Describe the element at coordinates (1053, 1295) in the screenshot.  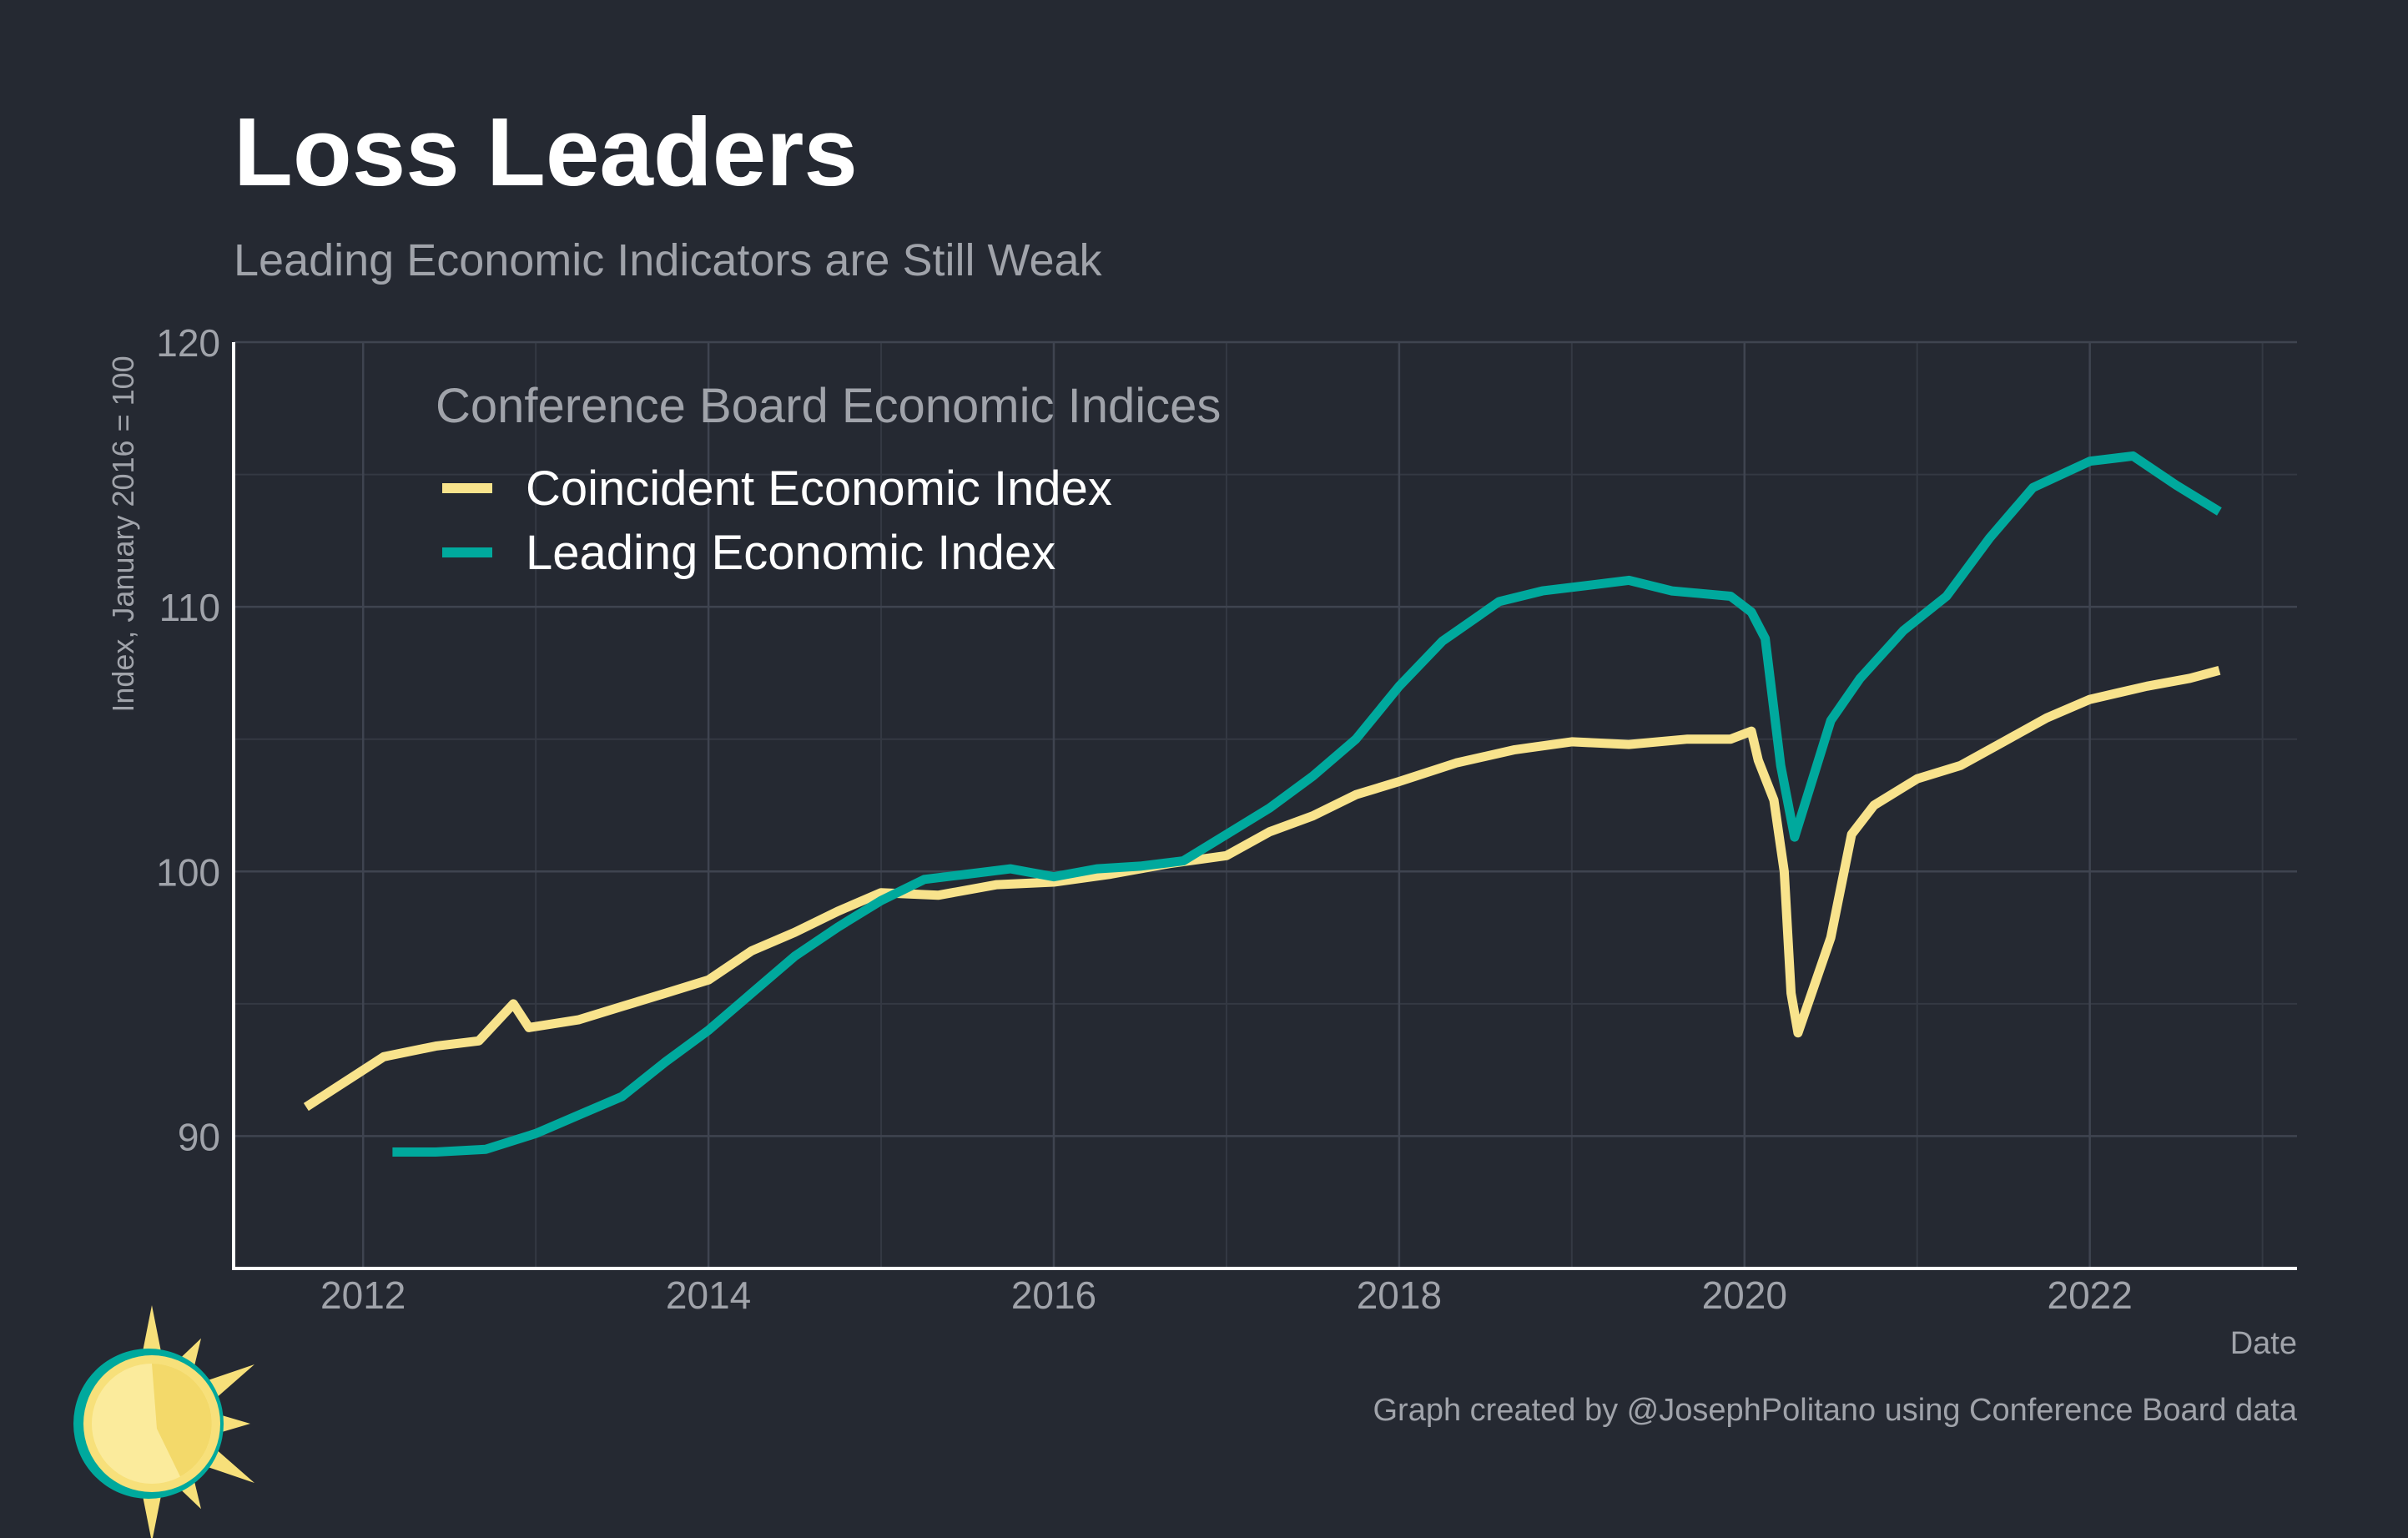
I see `x-tick-label: 2016` at that location.